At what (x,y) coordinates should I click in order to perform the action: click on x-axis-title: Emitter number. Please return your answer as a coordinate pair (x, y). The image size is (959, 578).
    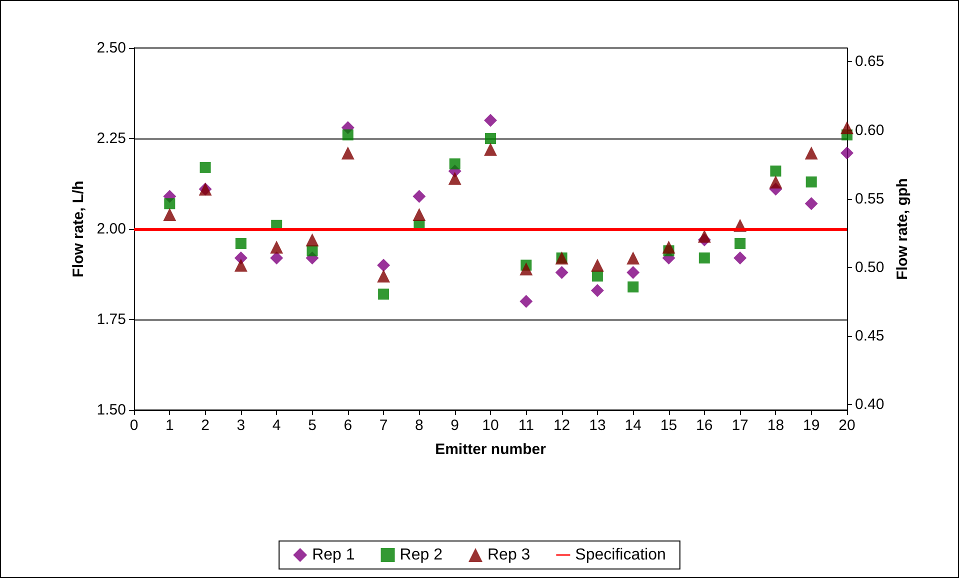
    Looking at the image, I should click on (490, 449).